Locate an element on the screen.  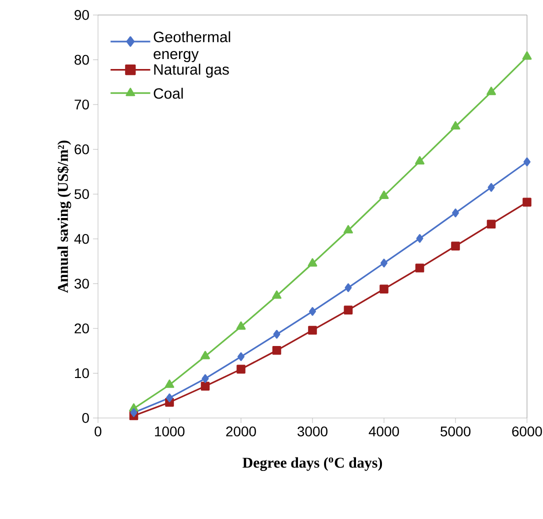
x-tick-label: 5000 is located at coordinates (455, 431).